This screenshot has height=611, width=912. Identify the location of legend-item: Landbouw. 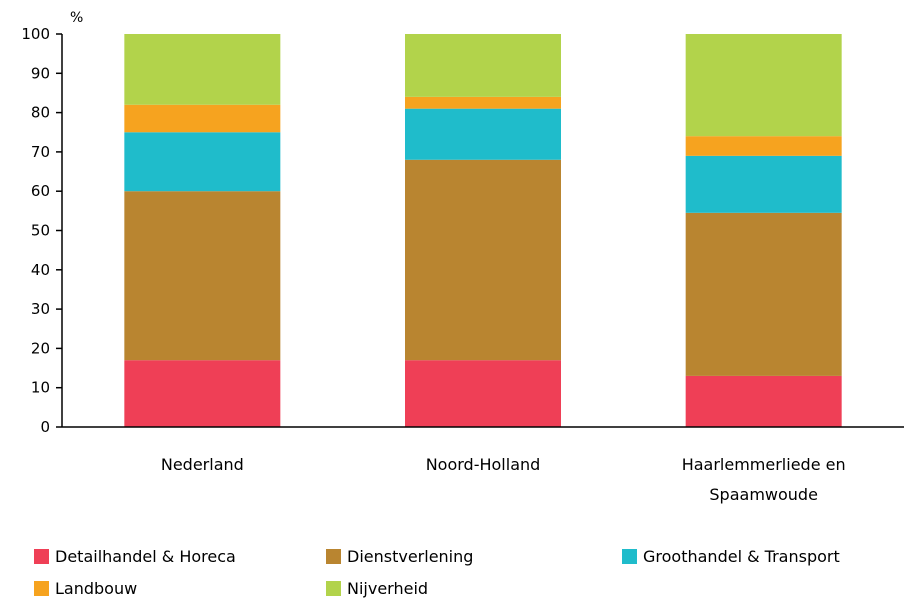
(85, 588).